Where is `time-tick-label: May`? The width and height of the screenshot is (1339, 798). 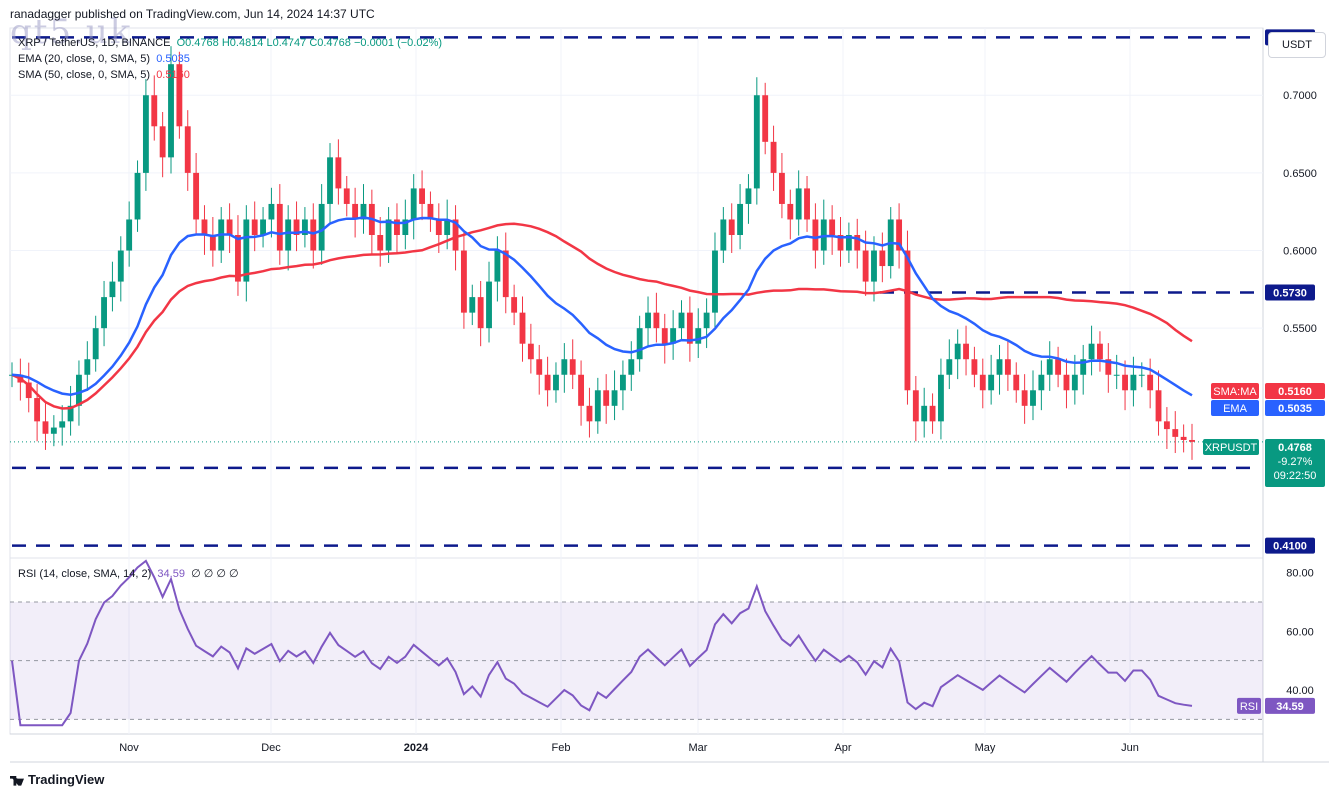 time-tick-label: May is located at coordinates (985, 748).